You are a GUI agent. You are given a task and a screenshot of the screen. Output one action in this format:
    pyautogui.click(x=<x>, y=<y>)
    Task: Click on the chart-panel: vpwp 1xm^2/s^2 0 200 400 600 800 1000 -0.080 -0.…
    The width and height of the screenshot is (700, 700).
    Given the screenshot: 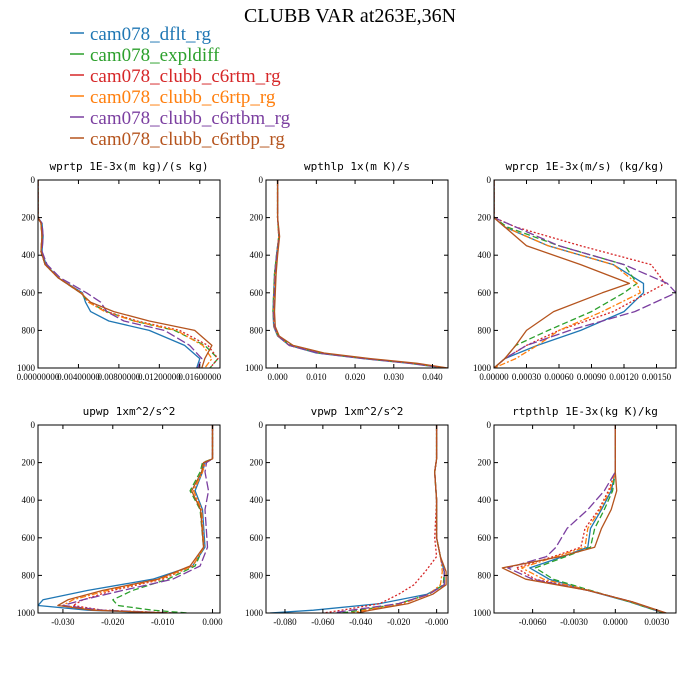 What is the action you would take?
    pyautogui.click(x=347, y=516)
    